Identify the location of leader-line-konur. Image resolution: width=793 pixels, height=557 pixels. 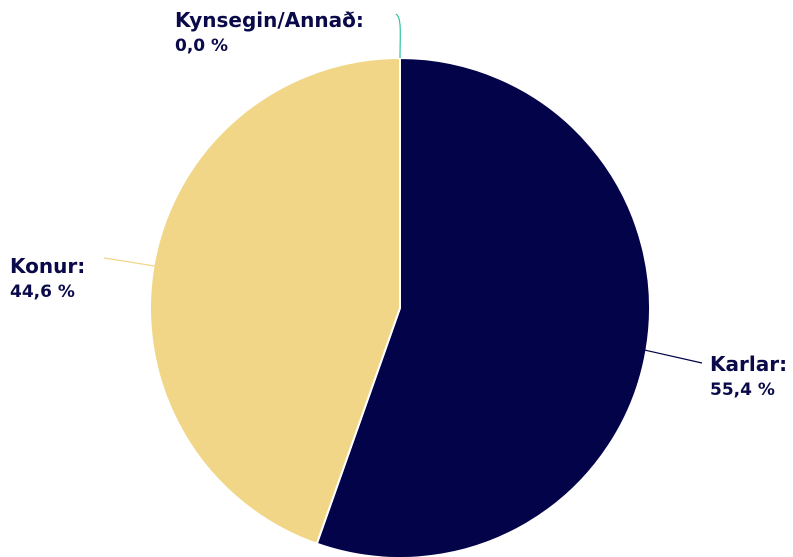
(129, 262).